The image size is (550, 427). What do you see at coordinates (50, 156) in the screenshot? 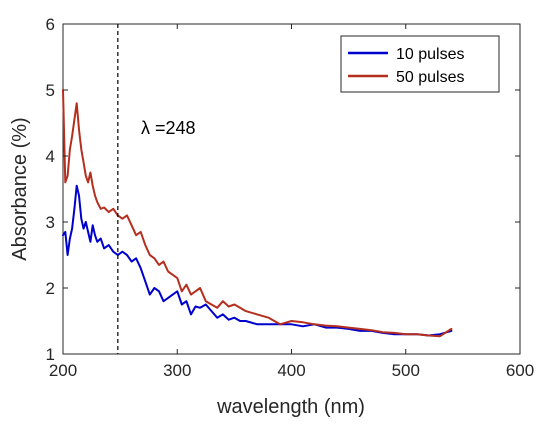
I see `y-tick-label: 4` at bounding box center [50, 156].